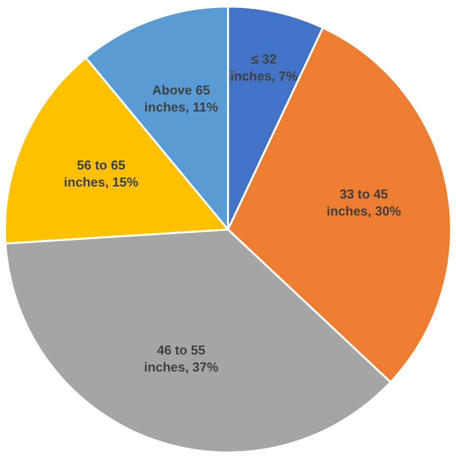 Image resolution: width=456 pixels, height=459 pixels. What do you see at coordinates (101, 174) in the screenshot?
I see `slice-label: 56 to 65 inches, 15%` at bounding box center [101, 174].